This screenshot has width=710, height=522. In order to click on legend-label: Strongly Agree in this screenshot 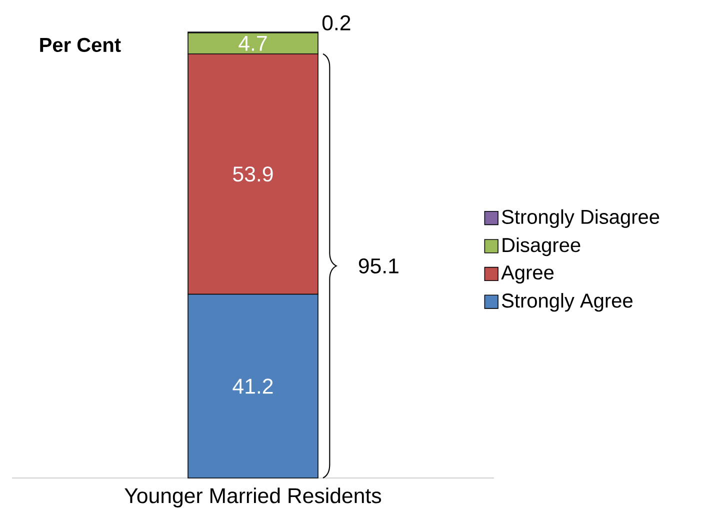, I will do `click(567, 302)`.